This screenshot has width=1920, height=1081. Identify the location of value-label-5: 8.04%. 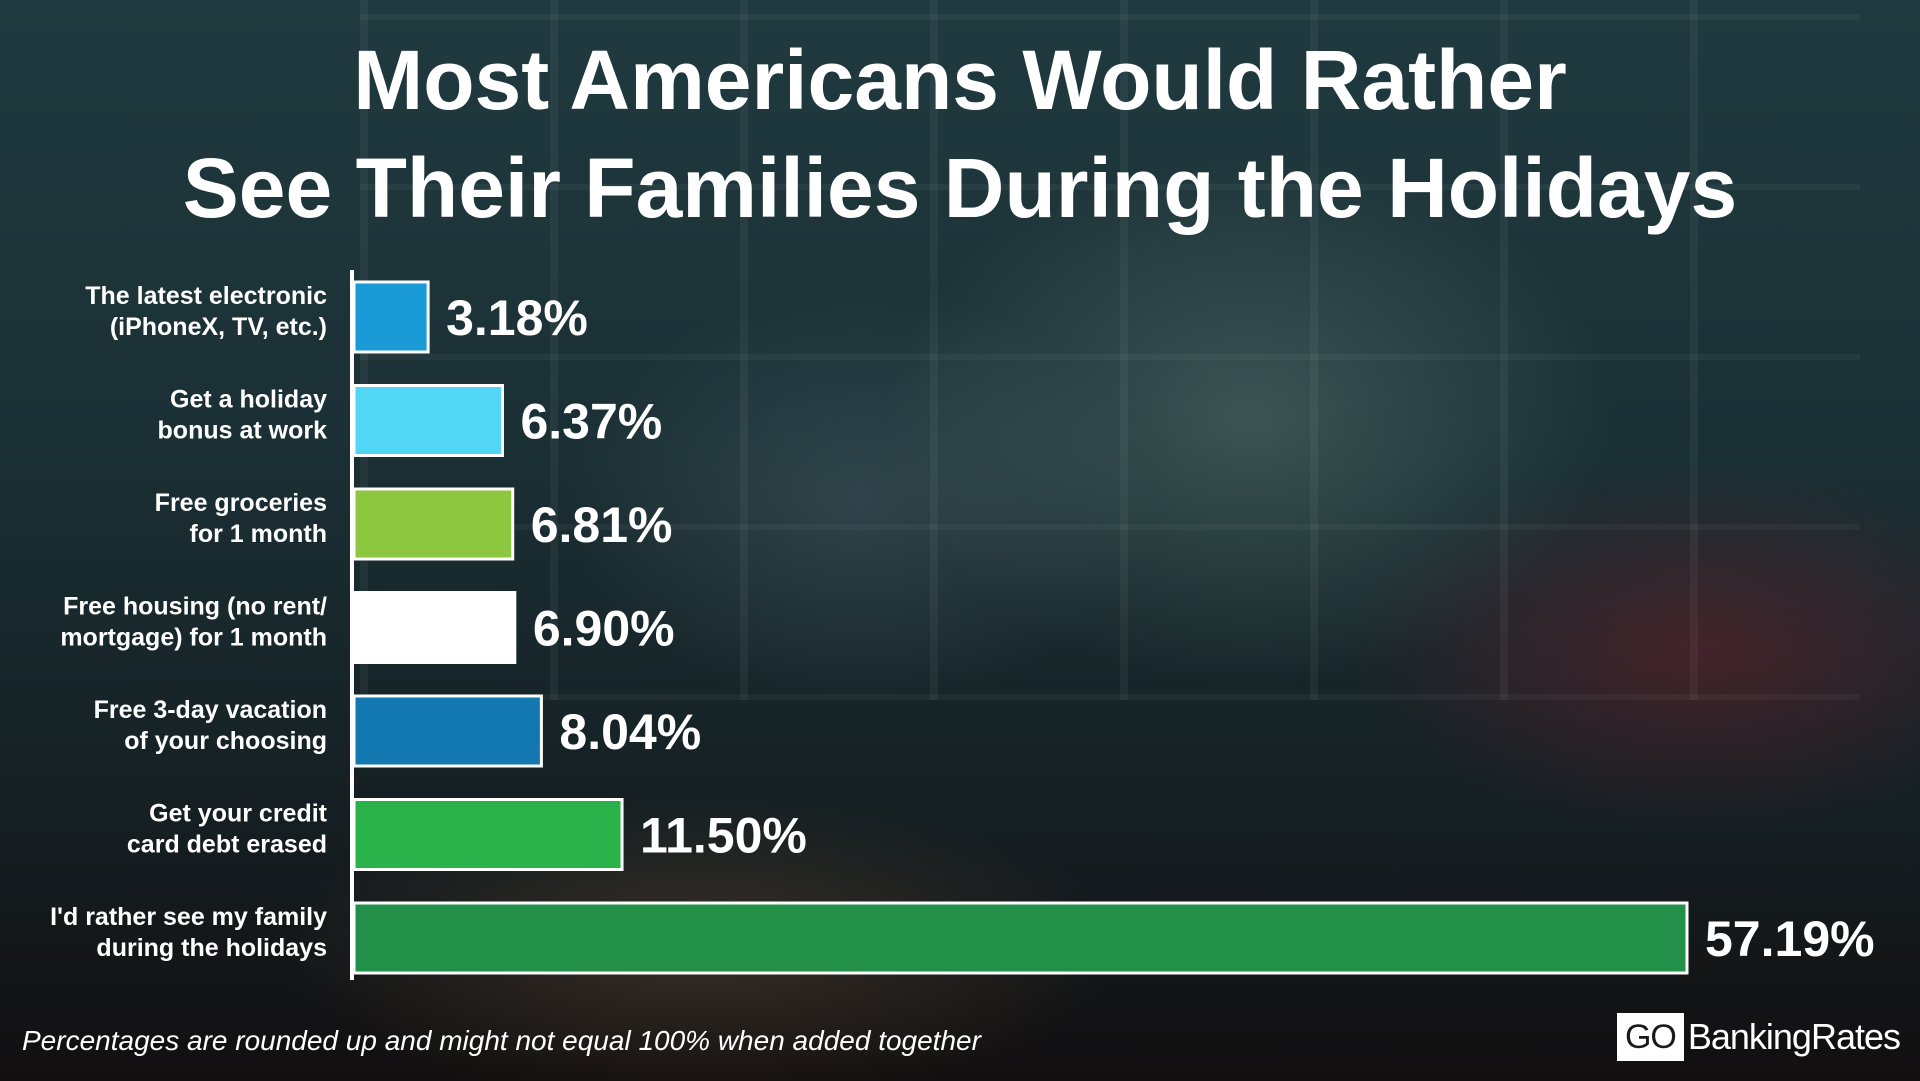
(630, 732).